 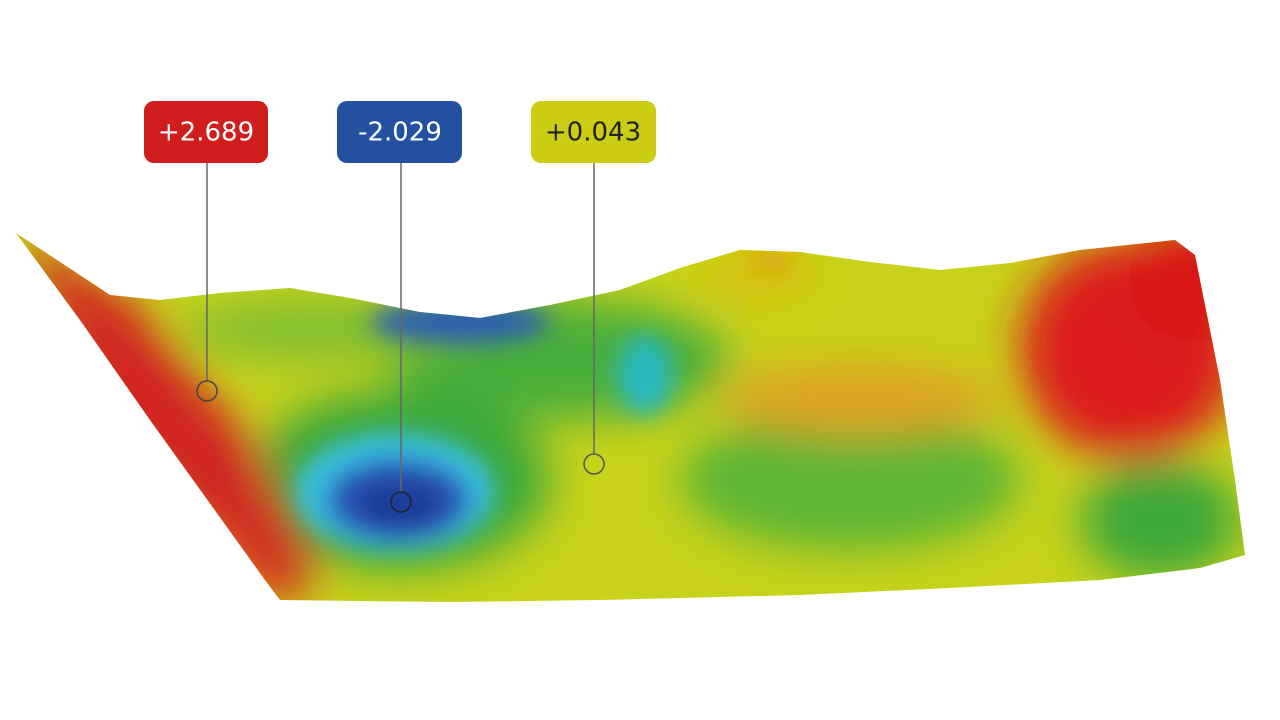 I want to click on label: +0.043, so click(x=593, y=133).